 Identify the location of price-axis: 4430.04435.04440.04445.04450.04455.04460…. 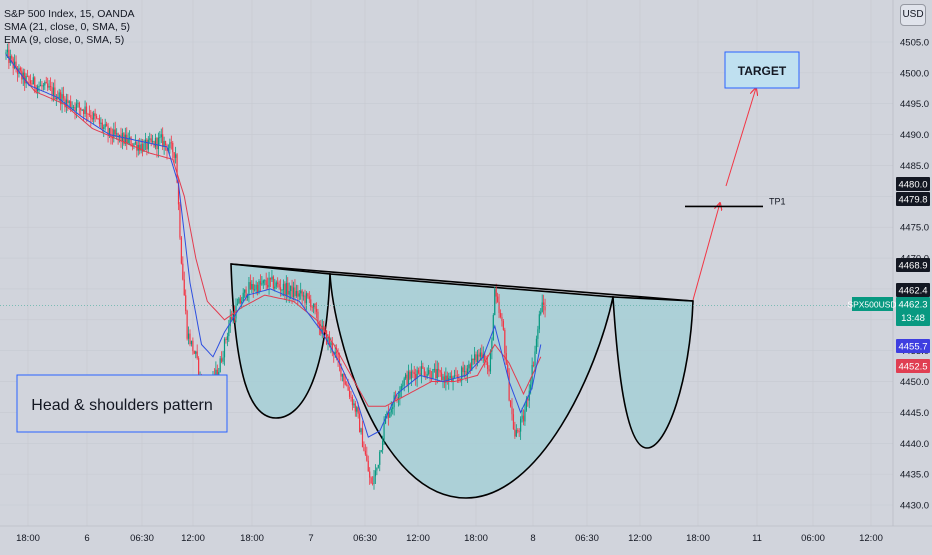
(889, 275).